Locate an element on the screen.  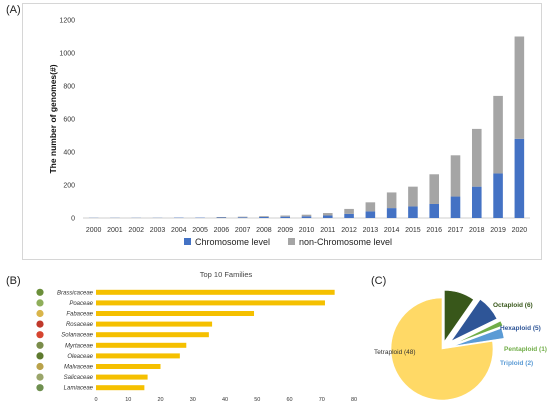
family-label: Lamiaceae is located at coordinates (79, 389).